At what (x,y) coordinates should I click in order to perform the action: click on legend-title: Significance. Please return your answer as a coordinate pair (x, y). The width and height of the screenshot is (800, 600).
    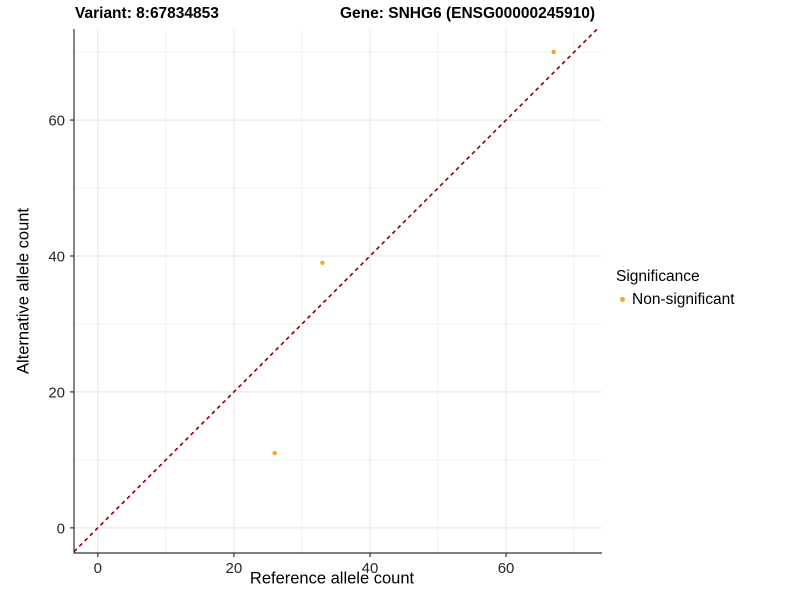
    Looking at the image, I should click on (658, 276).